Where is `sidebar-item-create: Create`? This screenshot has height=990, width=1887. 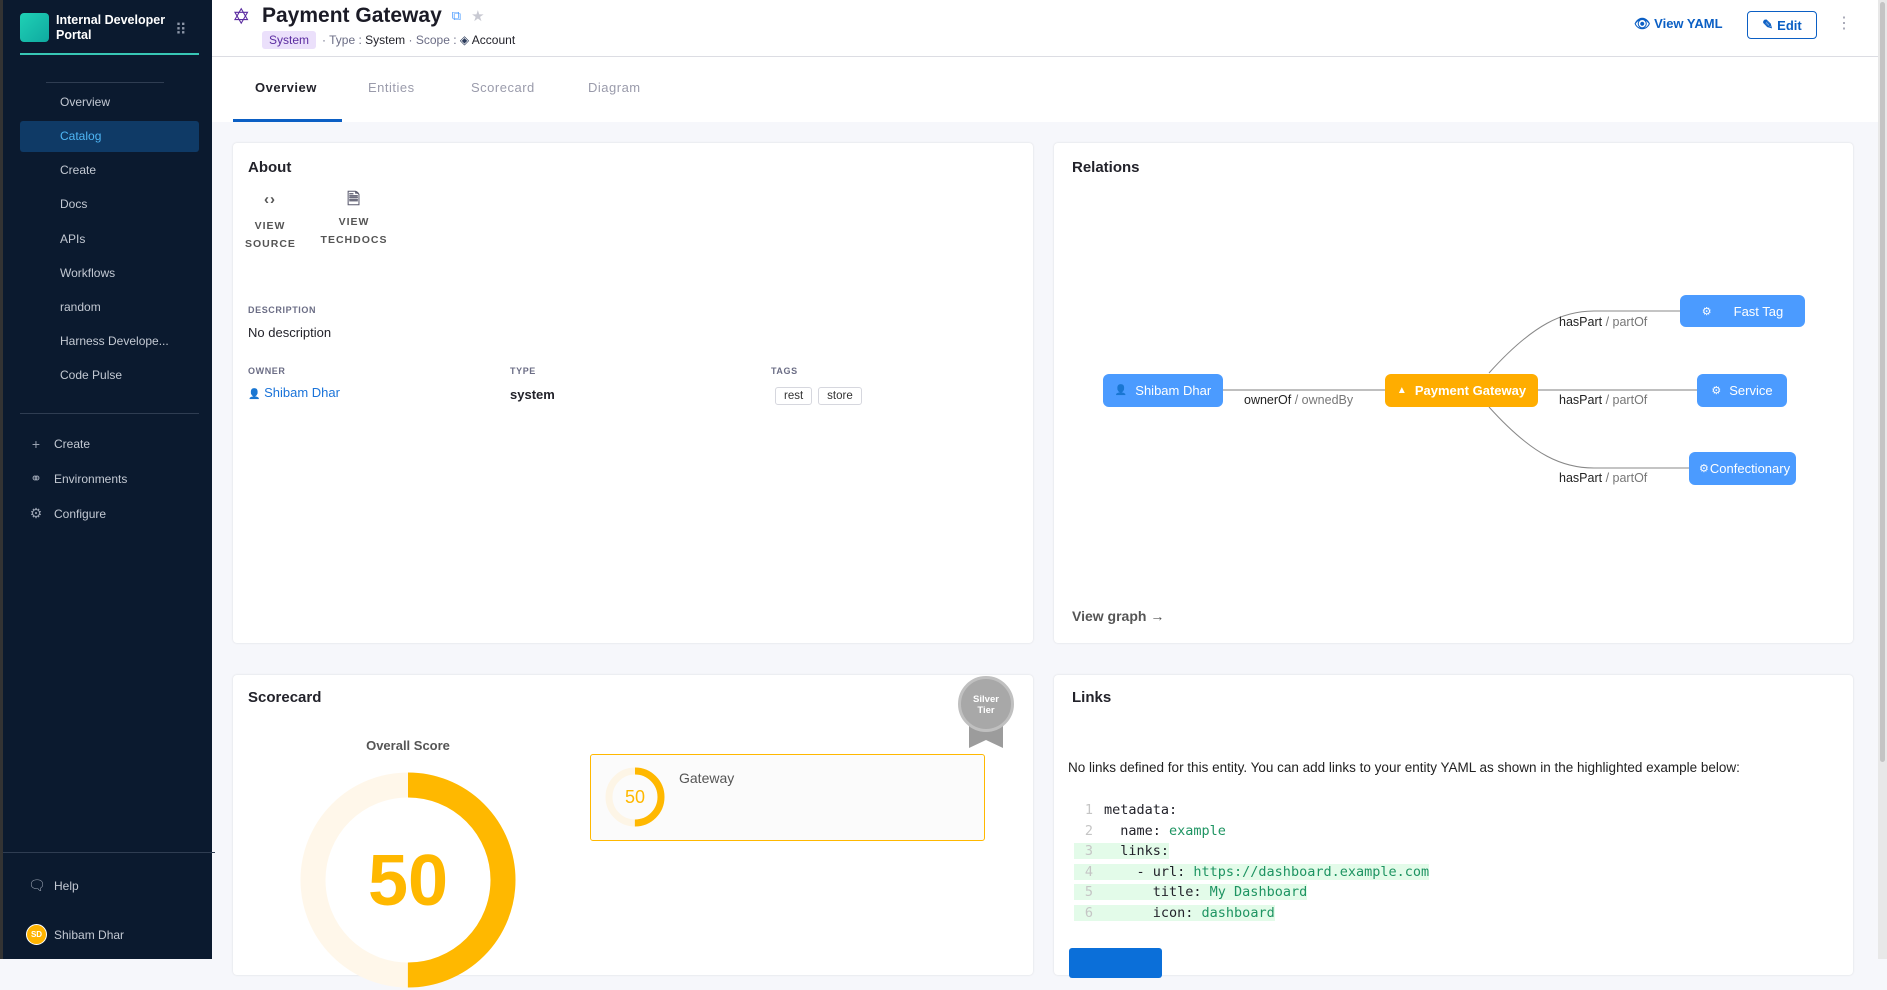
sidebar-item-create: Create is located at coordinates (78, 170).